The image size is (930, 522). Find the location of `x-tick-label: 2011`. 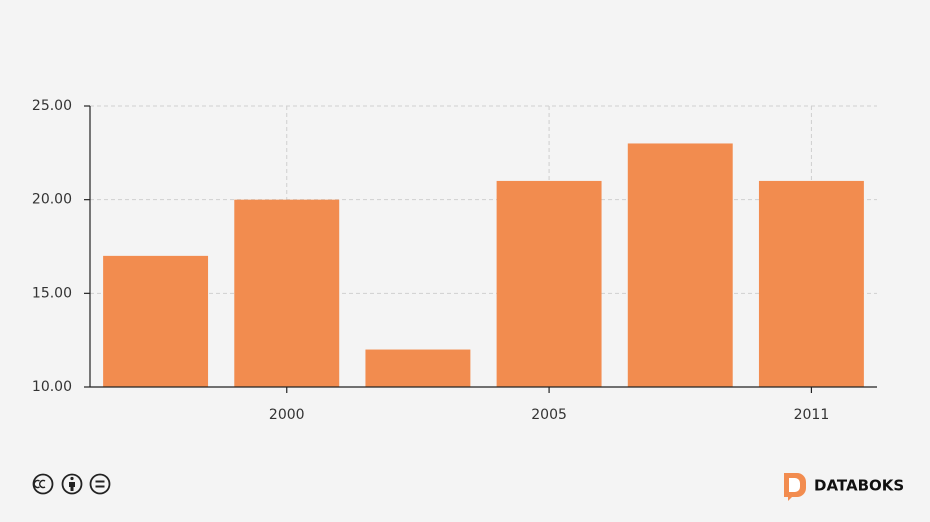

x-tick-label: 2011 is located at coordinates (812, 415).